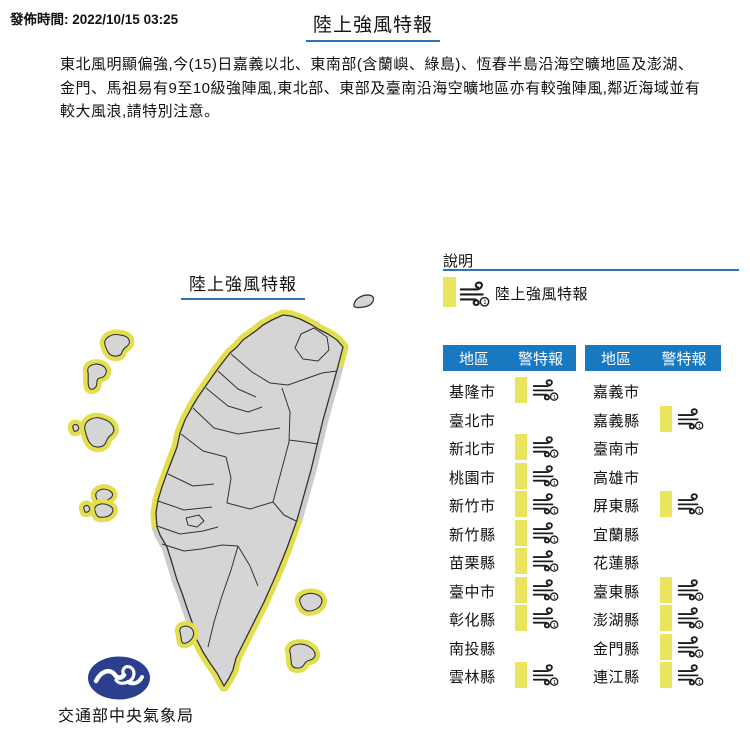 Image resolution: width=750 pixels, height=750 pixels. What do you see at coordinates (126, 716) in the screenshot?
I see `agency-name: 交通部中央氣象局` at bounding box center [126, 716].